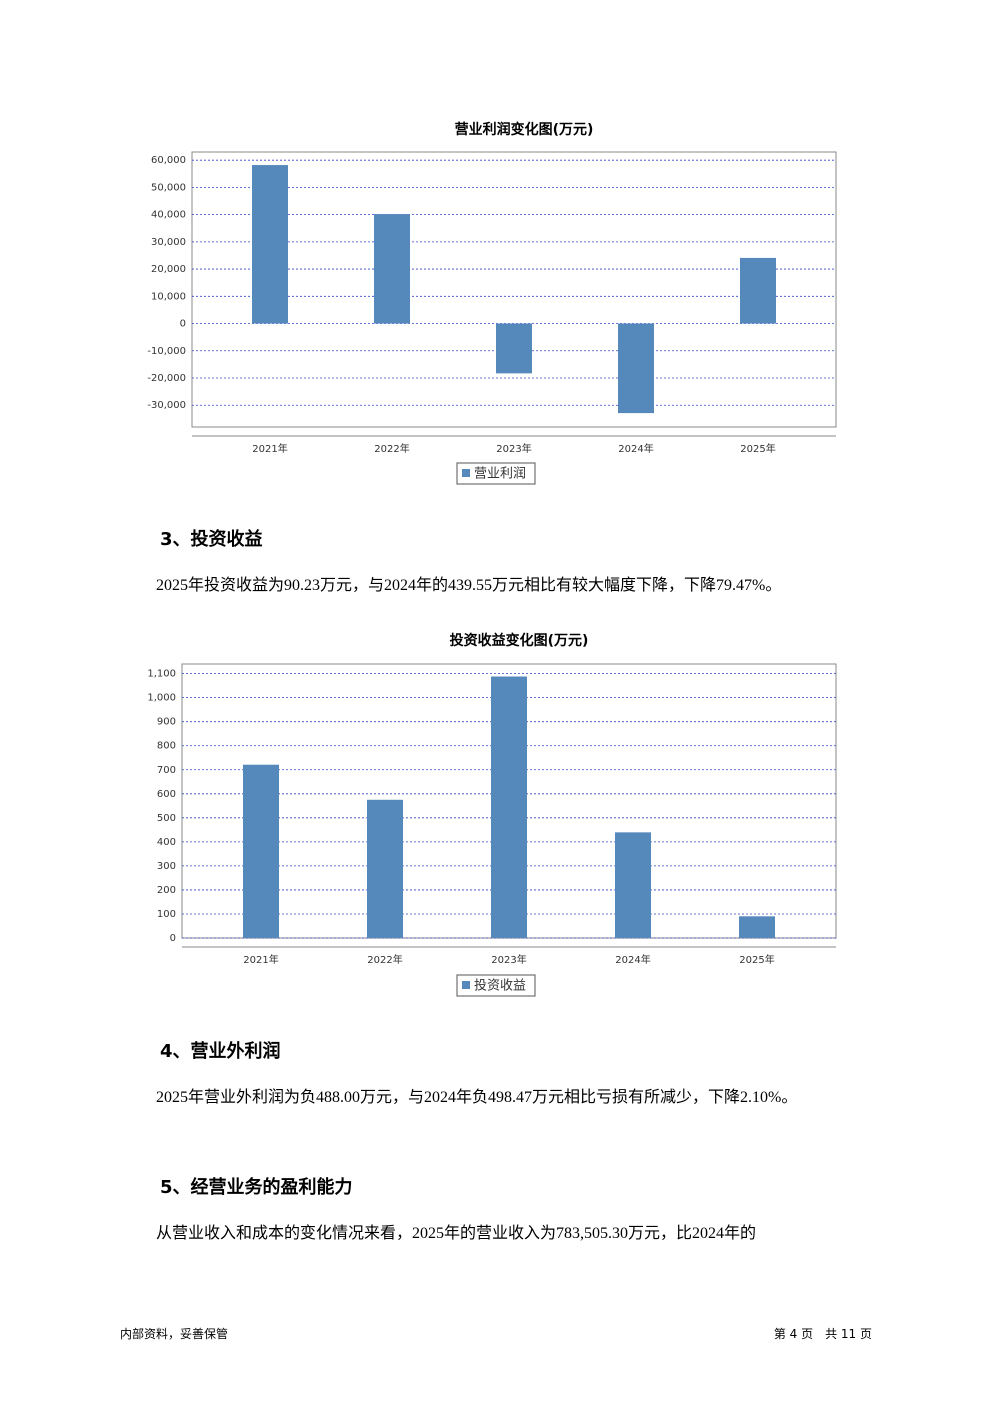 This screenshot has width=992, height=1403. What do you see at coordinates (166, 746) in the screenshot?
I see `y-tick-label: 800` at bounding box center [166, 746].